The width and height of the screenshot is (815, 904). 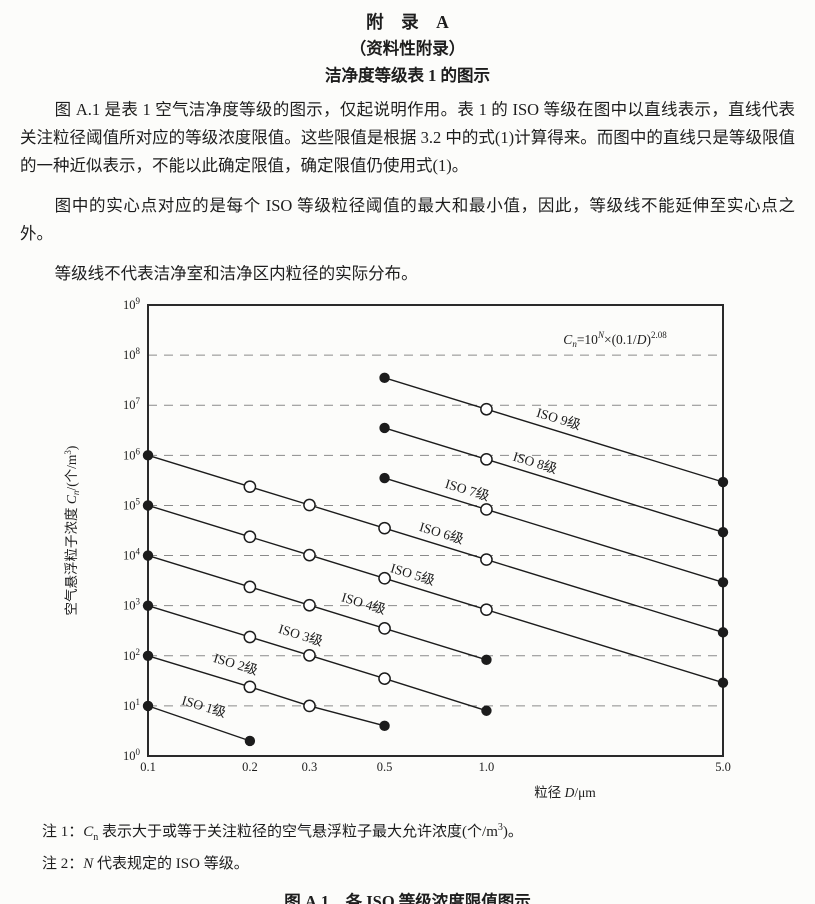 I want to click on point-iso-3-0.3um-open, so click(x=309, y=655).